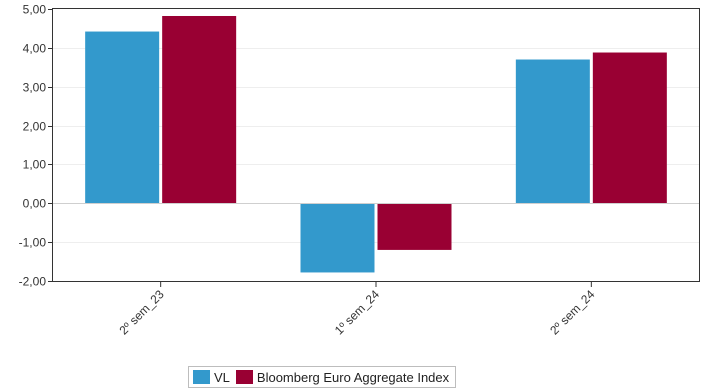 The height and width of the screenshot is (389, 707). I want to click on x-tick-label: 1º sem_24, so click(357, 312).